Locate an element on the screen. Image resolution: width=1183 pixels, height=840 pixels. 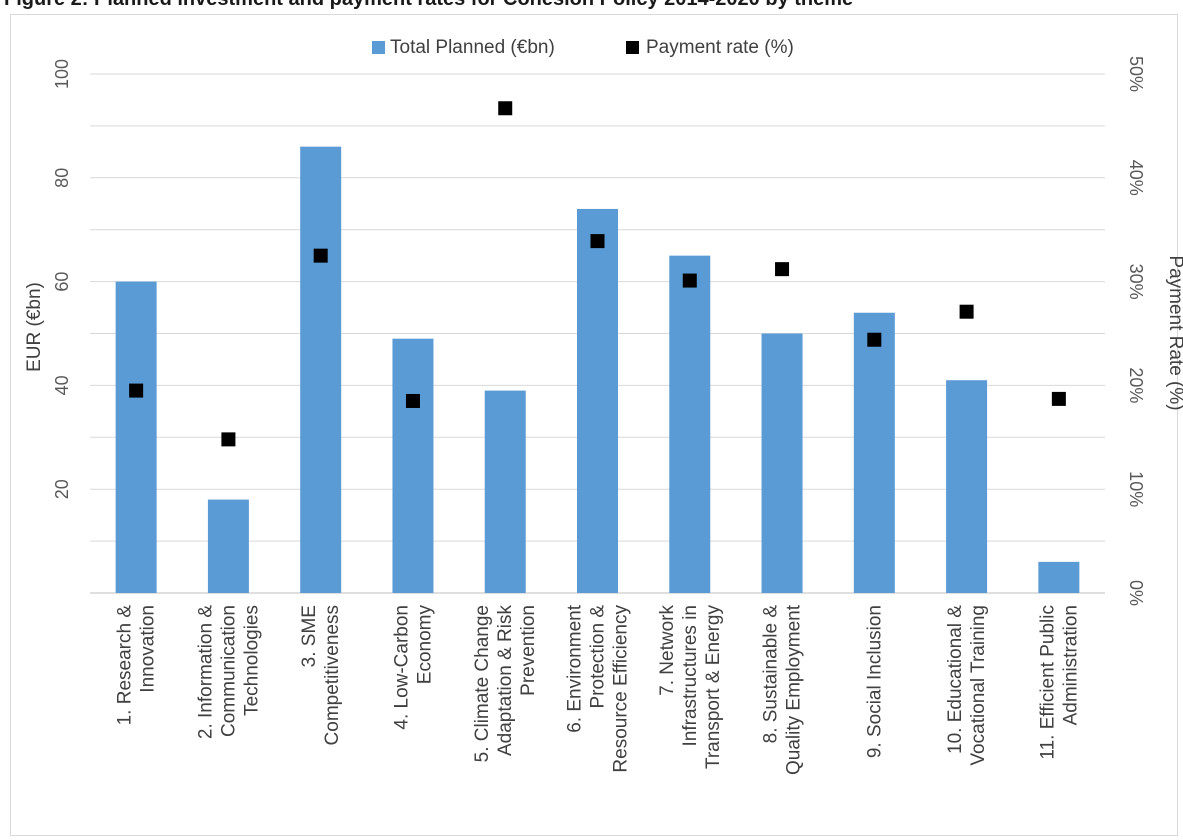
category-label-line: 5. Climate Change is located at coordinates (482, 683).